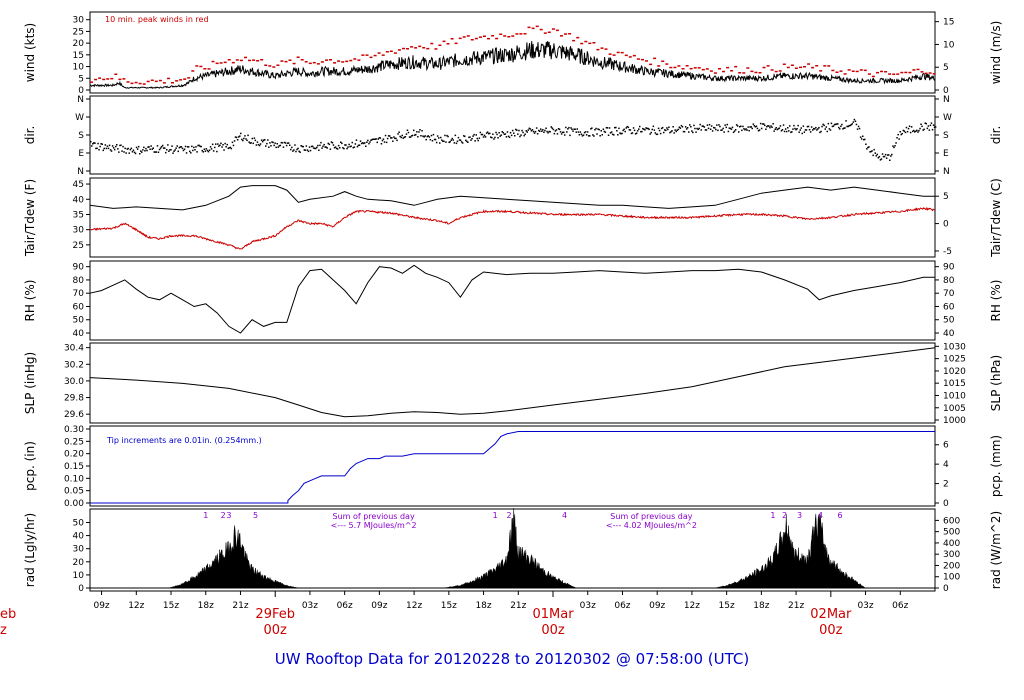  Describe the element at coordinates (30, 550) in the screenshot. I see `rad-ylabel: rad (Lgly/hr)` at that location.